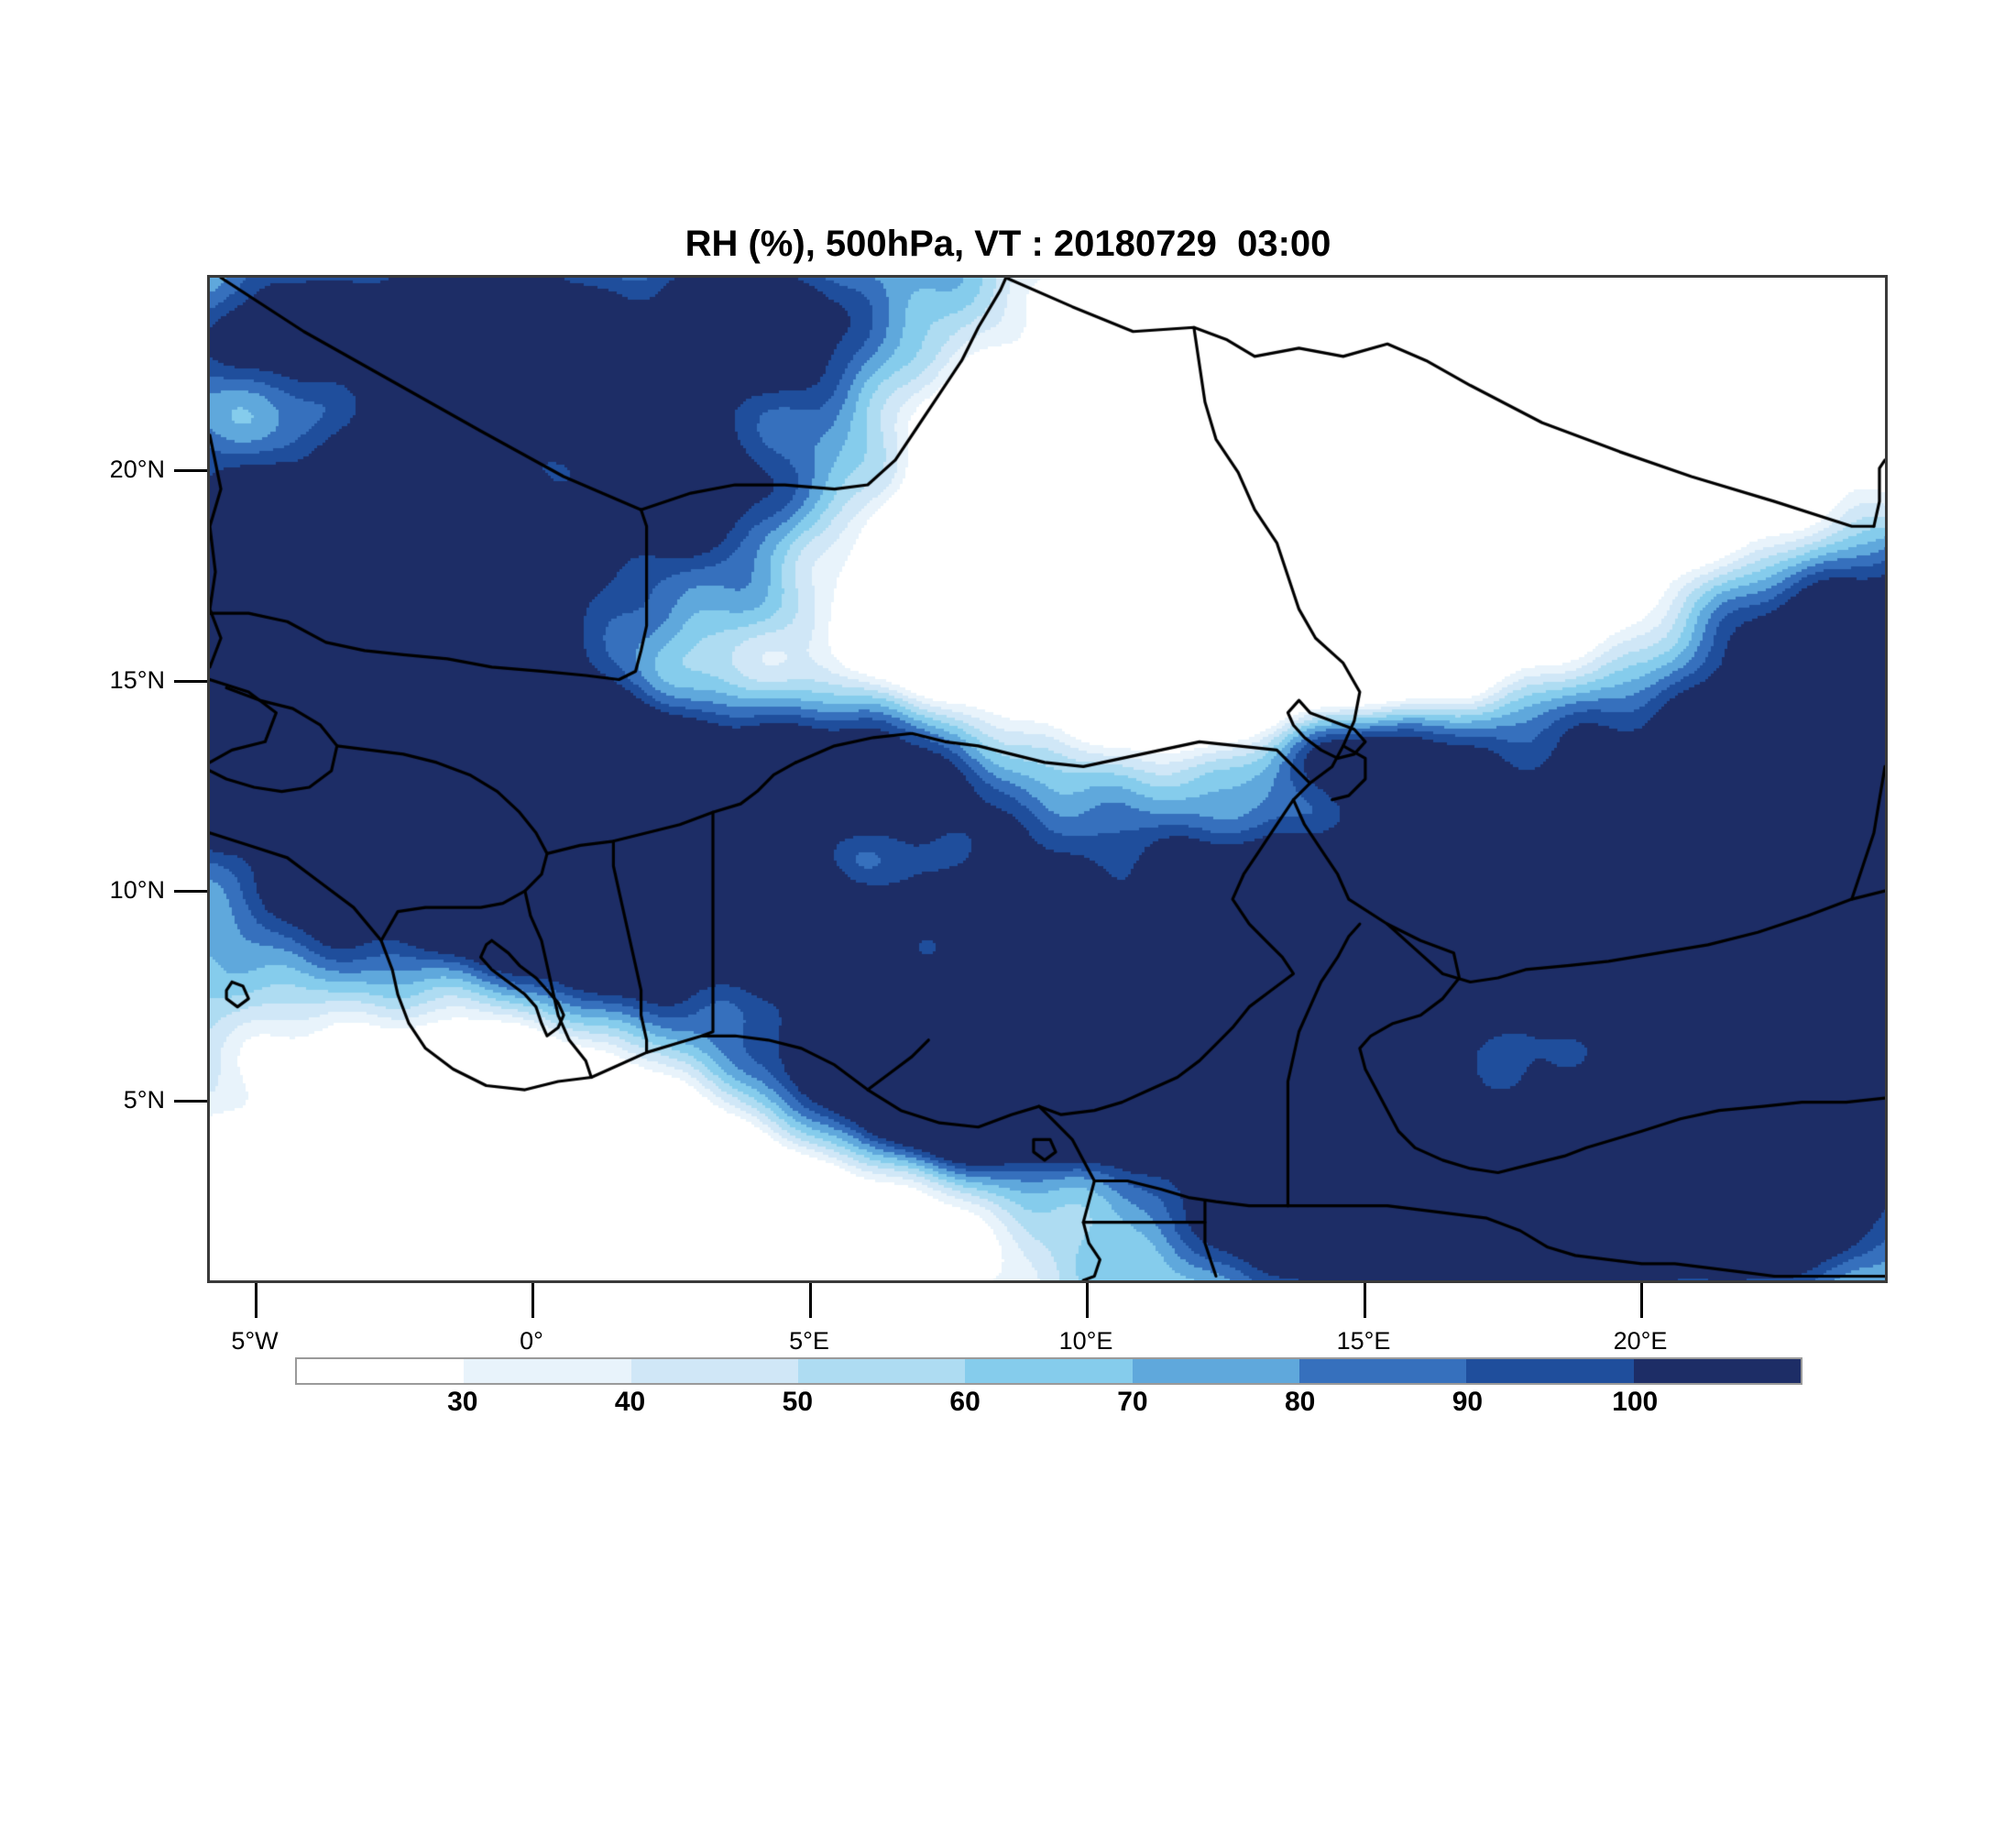  What do you see at coordinates (137, 680) in the screenshot?
I see `lat-label-15n: 15°N` at bounding box center [137, 680].